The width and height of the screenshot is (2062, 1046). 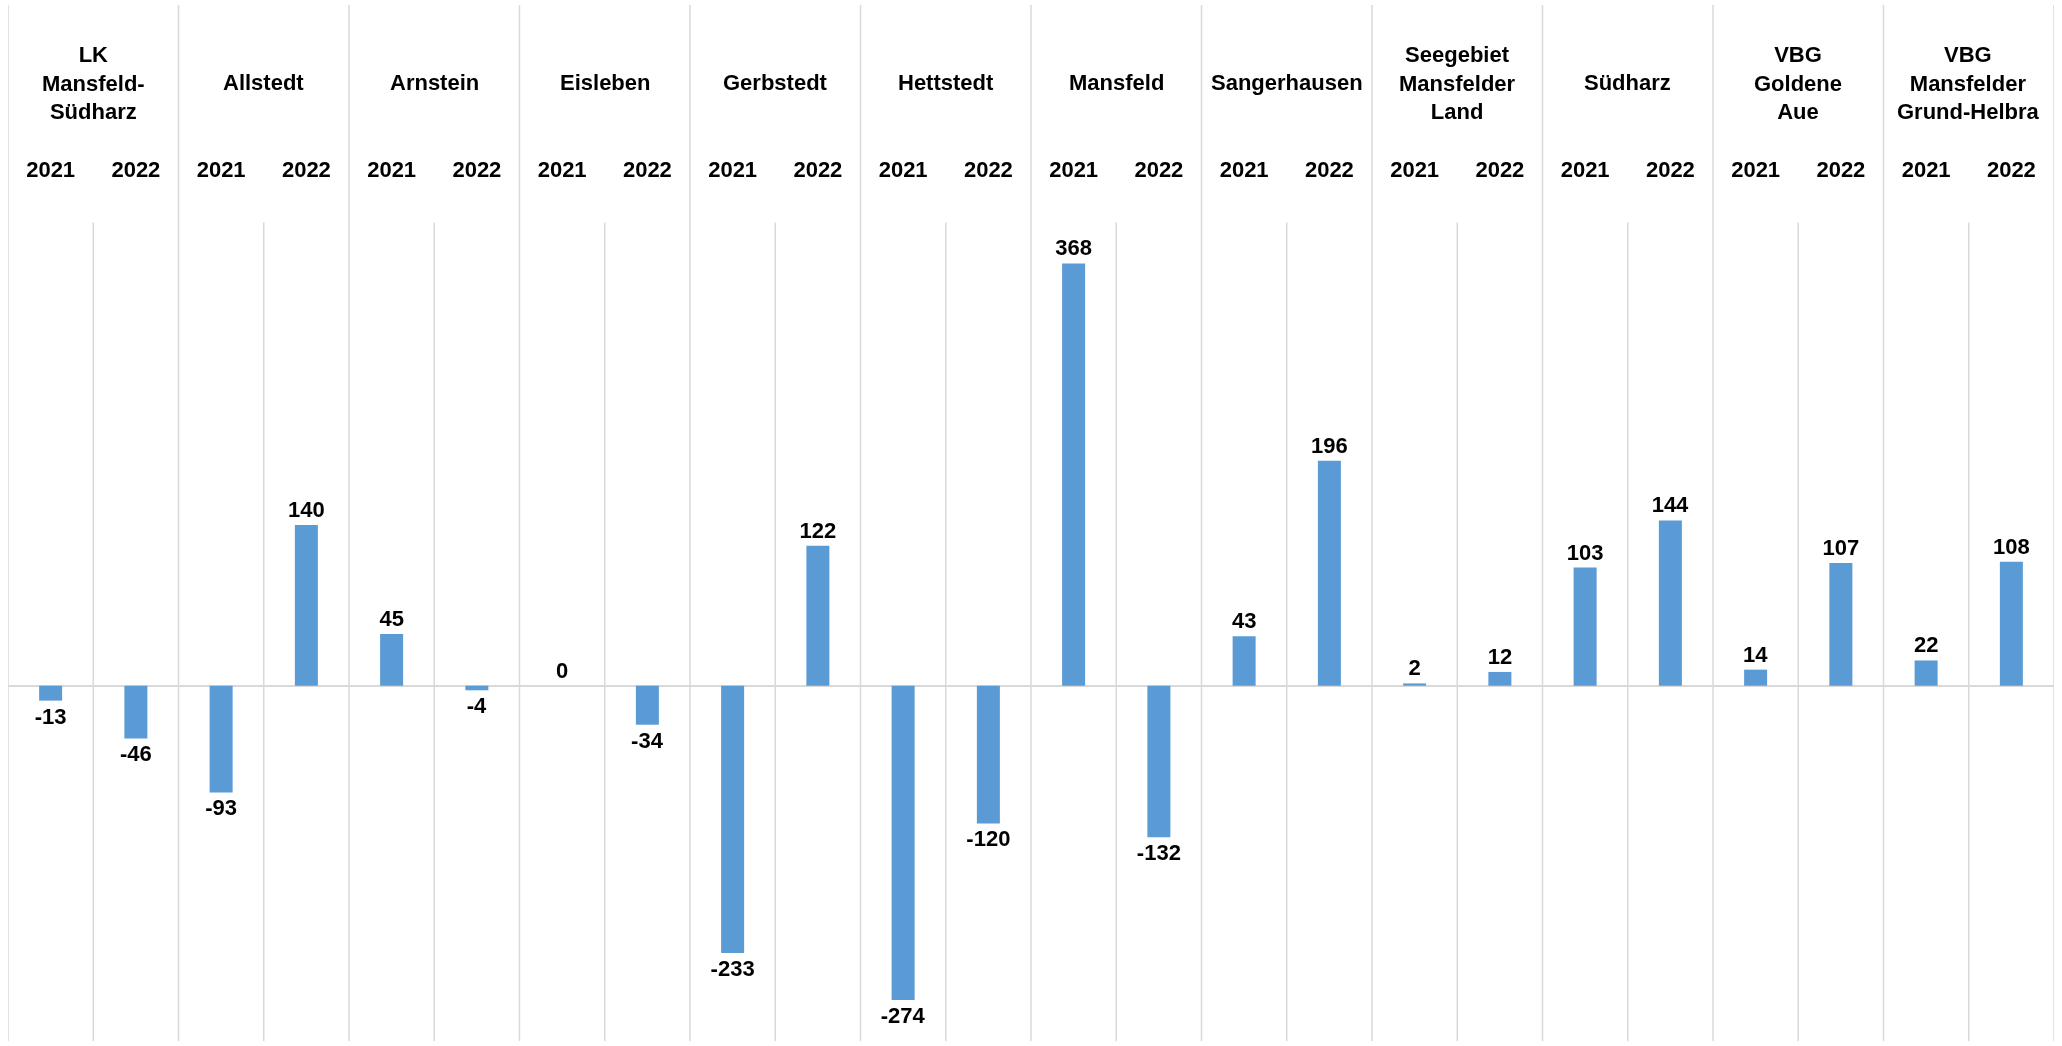 I want to click on data-label: 108, so click(x=2011, y=546).